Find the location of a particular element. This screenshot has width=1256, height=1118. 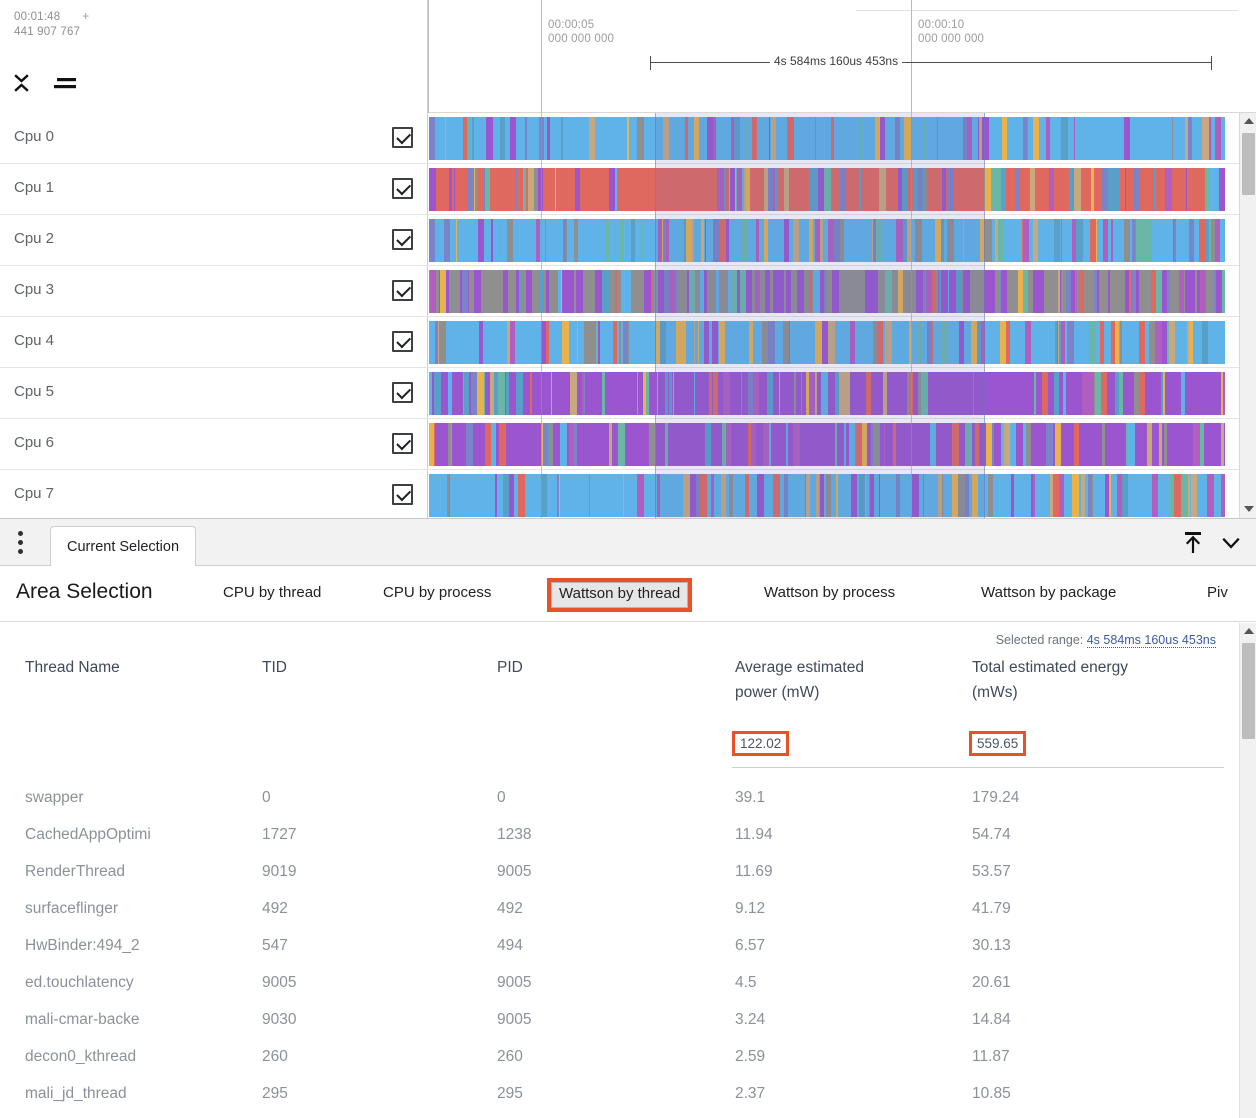

track-slices is located at coordinates (827, 189).